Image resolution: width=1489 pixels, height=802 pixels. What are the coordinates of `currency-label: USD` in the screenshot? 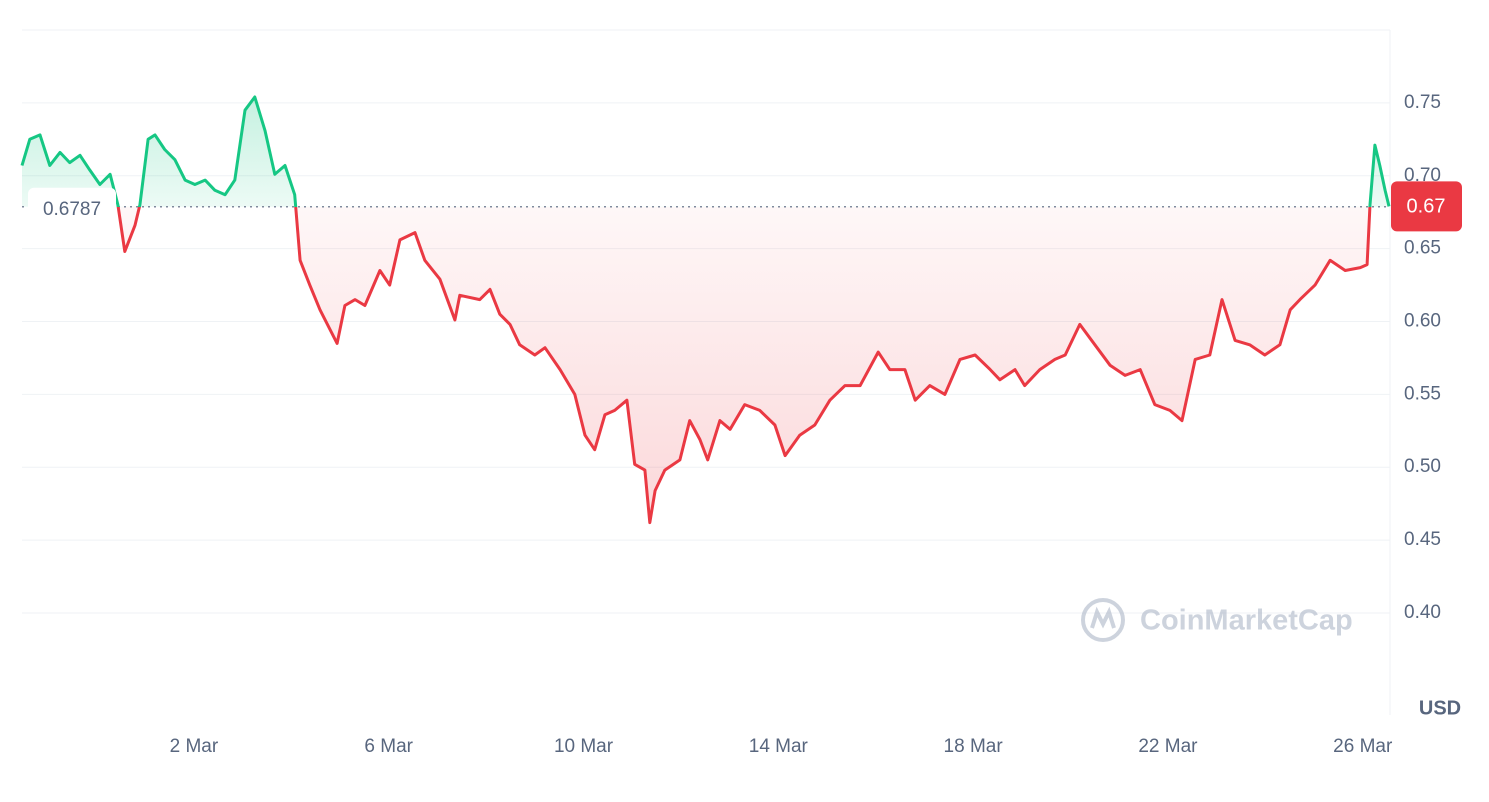 It's located at (1440, 708).